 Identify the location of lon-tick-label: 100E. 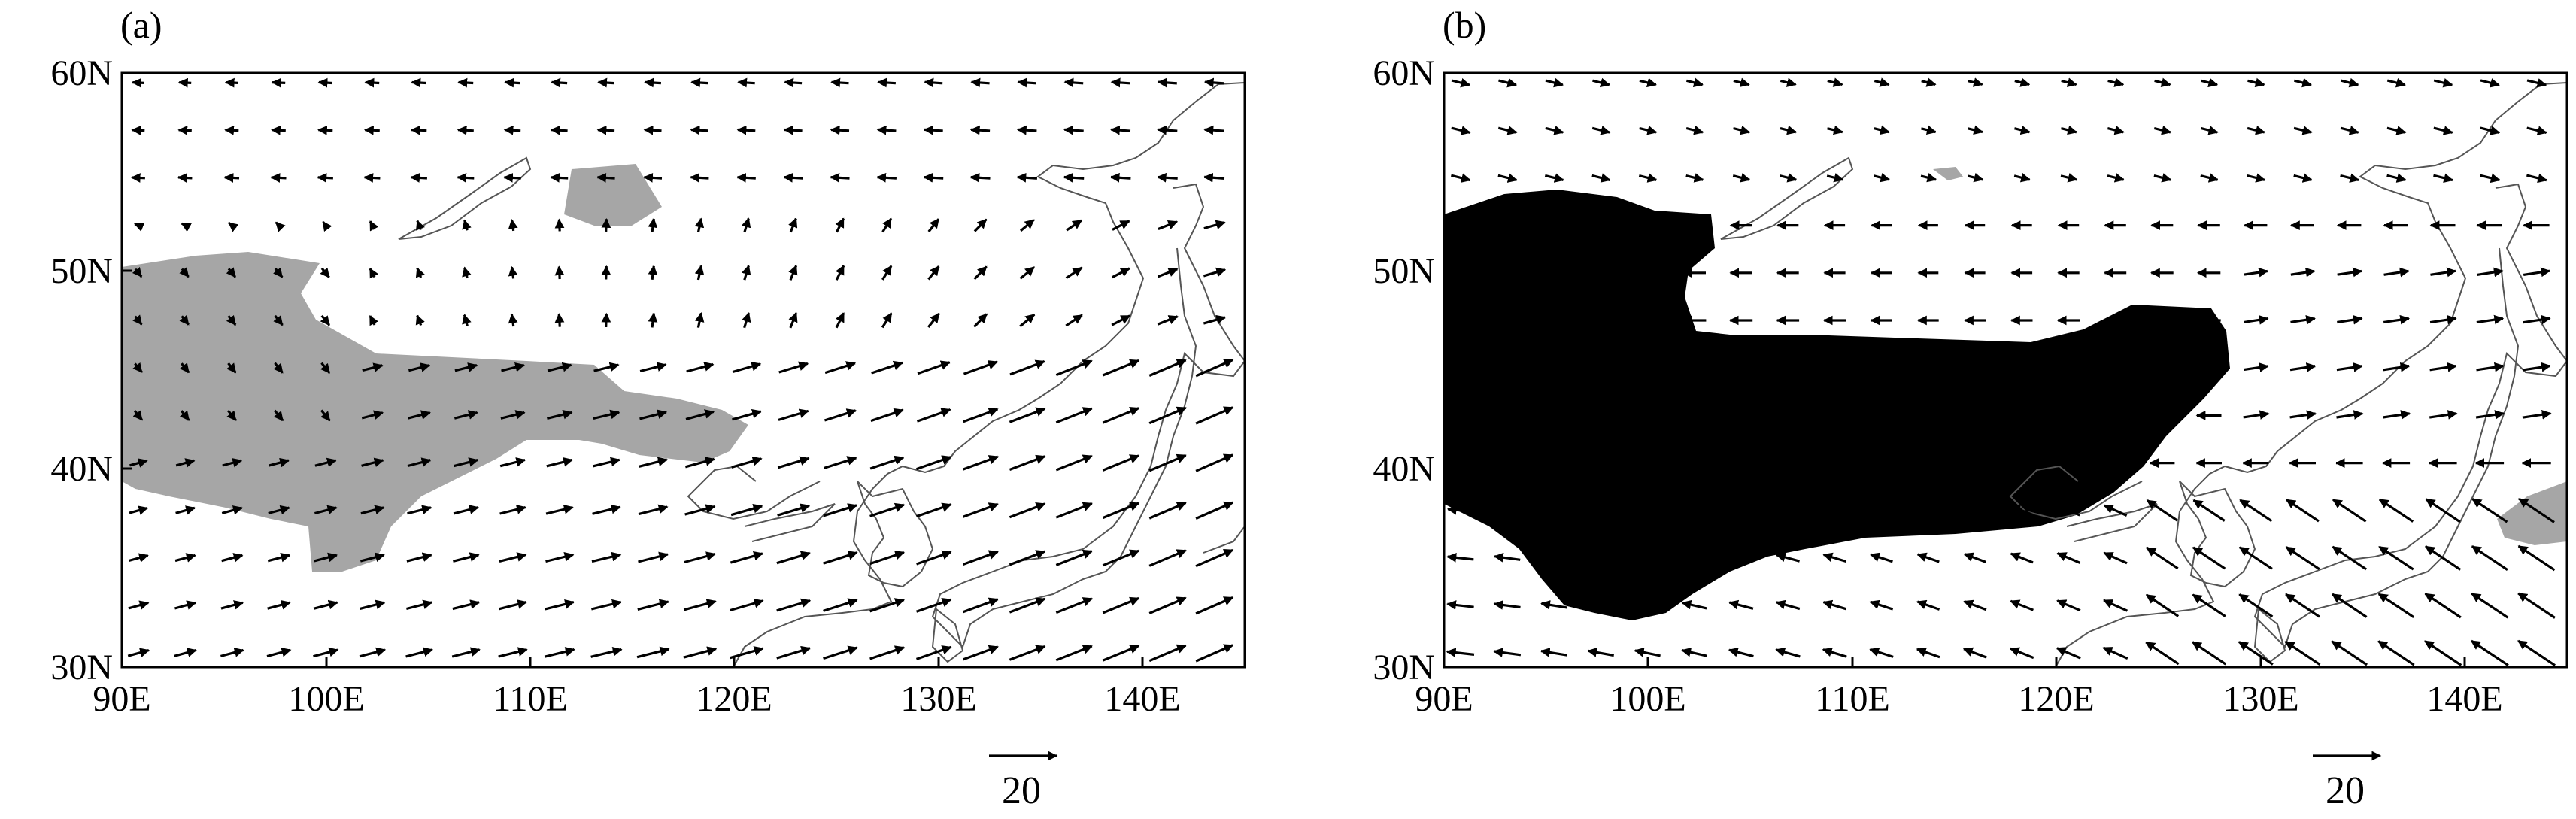
(1647, 699).